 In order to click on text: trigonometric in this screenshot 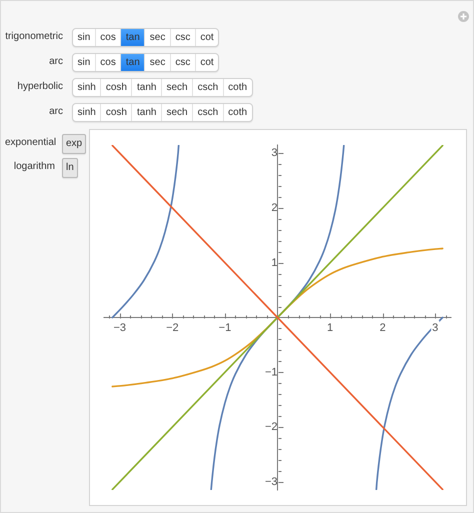, I will do `click(34, 36)`.